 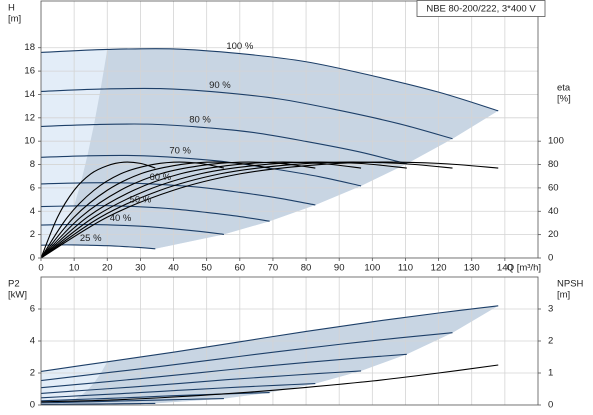 I want to click on y2-axis-label: [%], so click(x=564, y=99).